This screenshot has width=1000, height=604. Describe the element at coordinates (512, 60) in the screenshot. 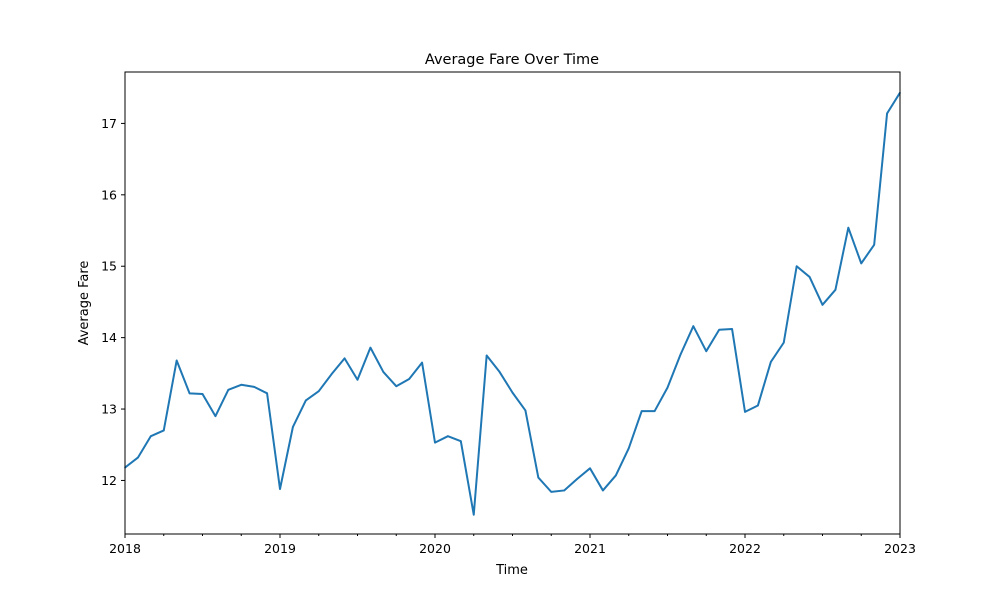

I see `chart-title: Average Fare Over Time` at that location.